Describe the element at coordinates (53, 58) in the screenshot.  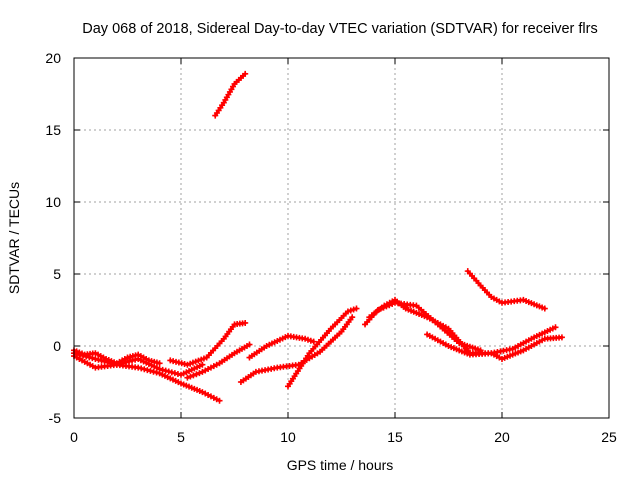
I see `y-tick-label: 20` at that location.